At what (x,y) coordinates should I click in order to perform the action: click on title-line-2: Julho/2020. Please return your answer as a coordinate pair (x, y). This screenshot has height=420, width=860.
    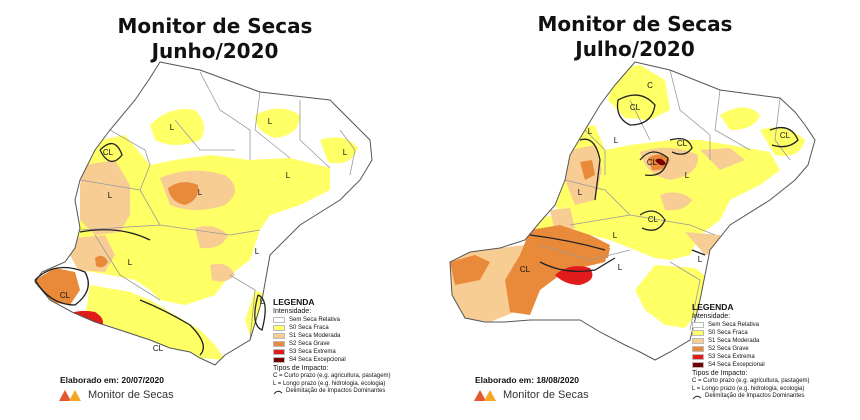
    Looking at the image, I should click on (635, 49).